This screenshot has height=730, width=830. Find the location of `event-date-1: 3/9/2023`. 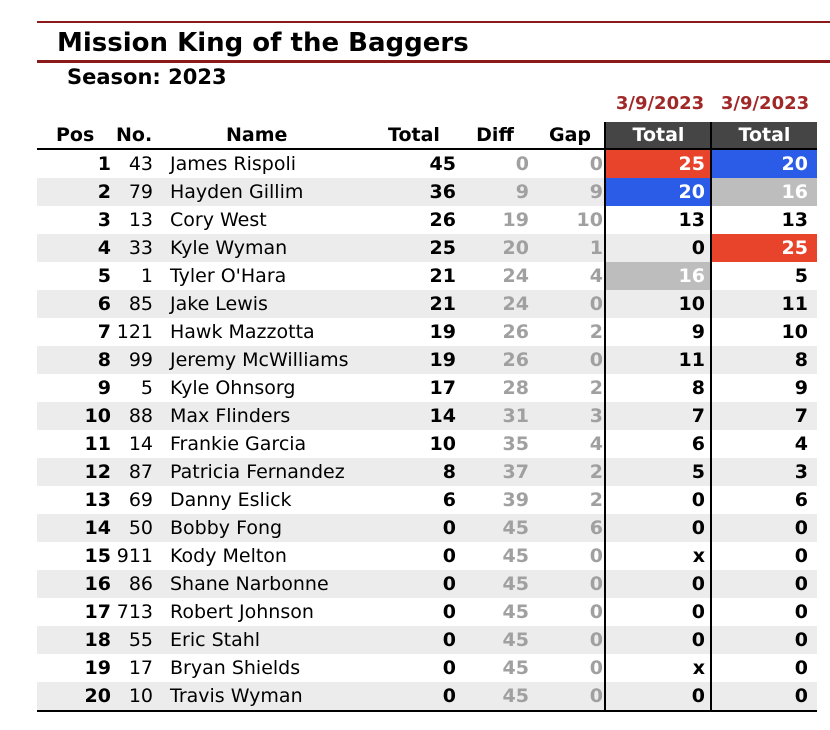

event-date-1: 3/9/2023 is located at coordinates (660, 103).